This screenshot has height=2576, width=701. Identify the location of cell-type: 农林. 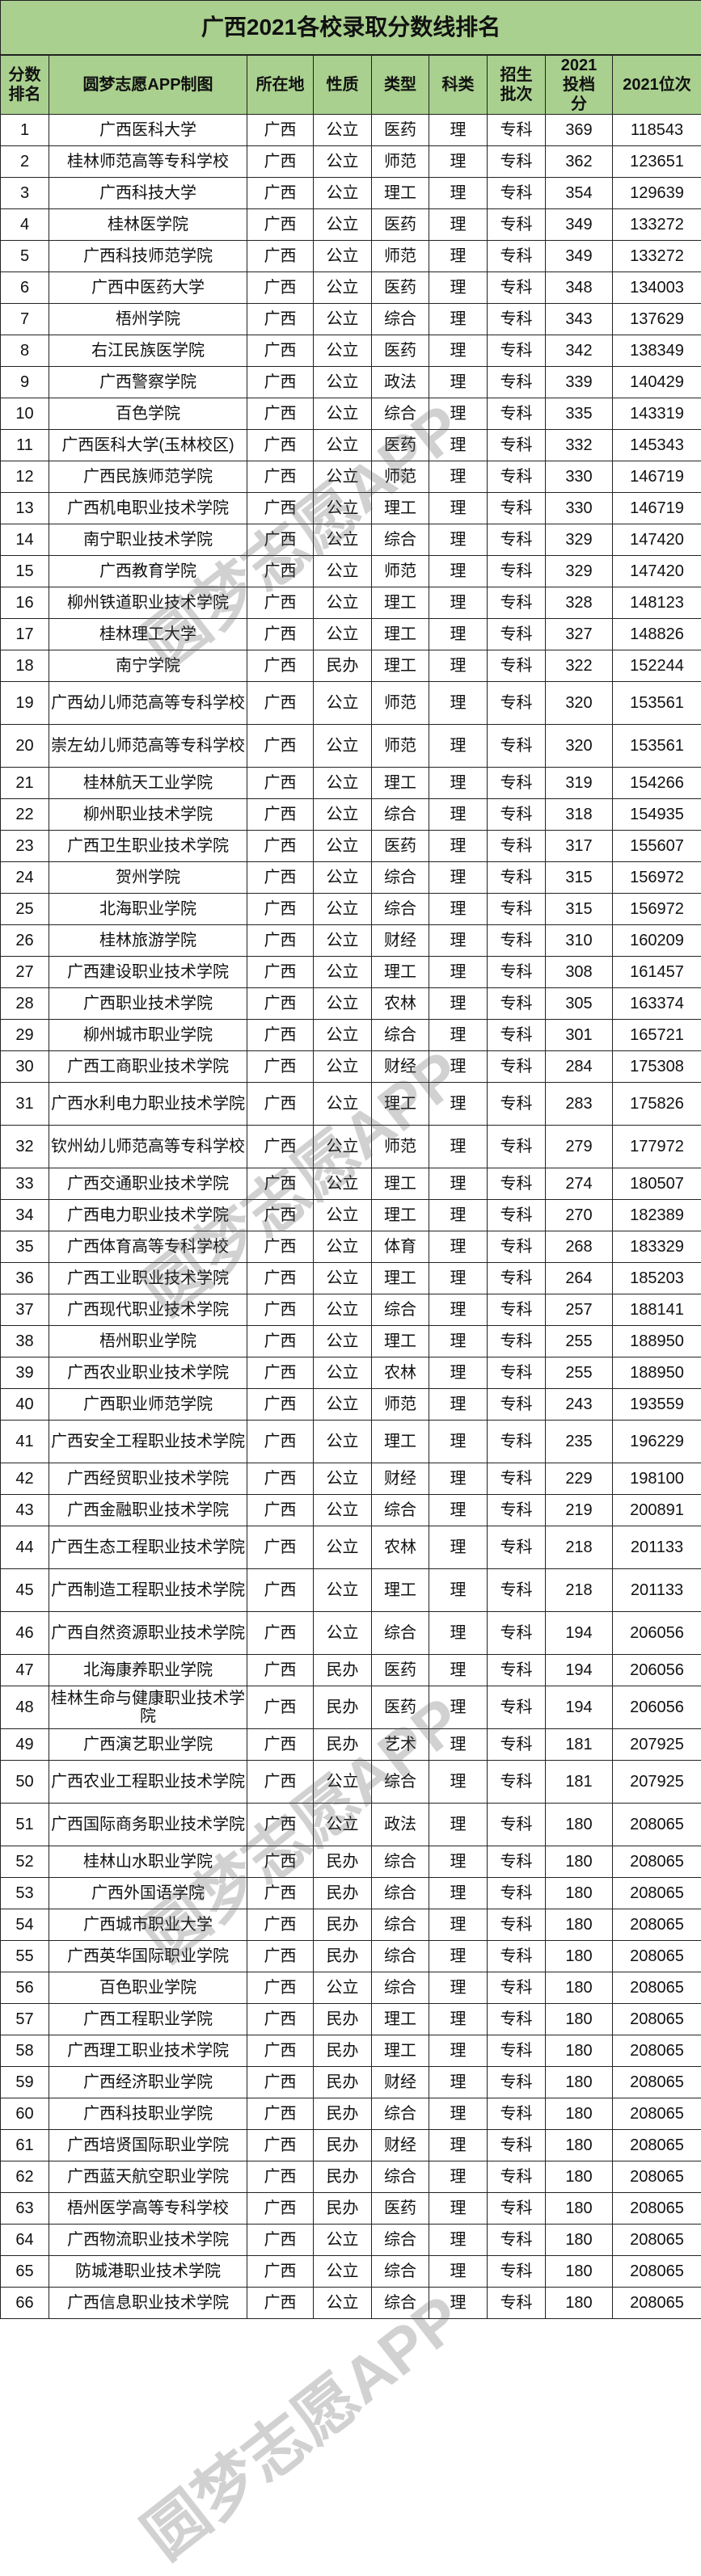
(401, 1373).